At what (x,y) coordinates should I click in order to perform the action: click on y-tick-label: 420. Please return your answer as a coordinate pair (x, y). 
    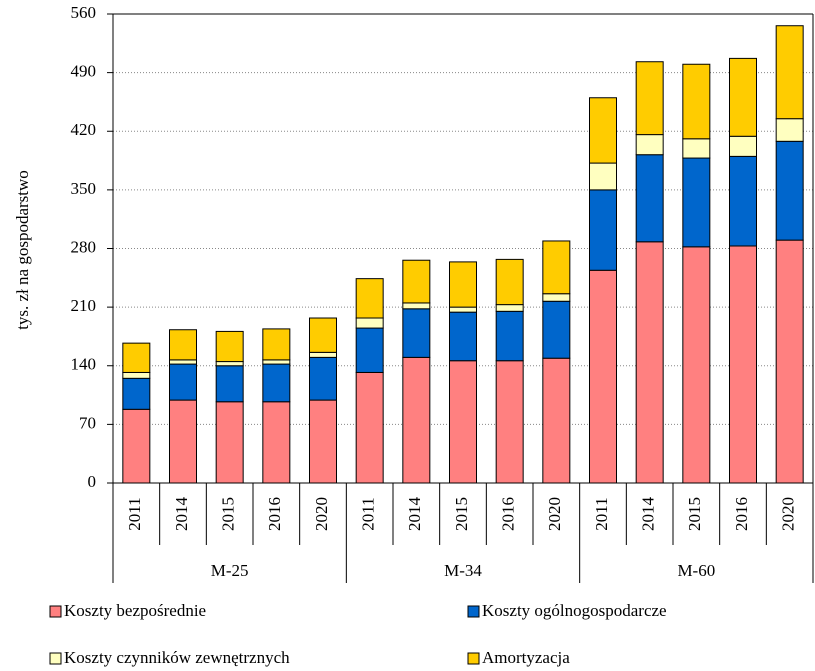
    Looking at the image, I should click on (84, 129).